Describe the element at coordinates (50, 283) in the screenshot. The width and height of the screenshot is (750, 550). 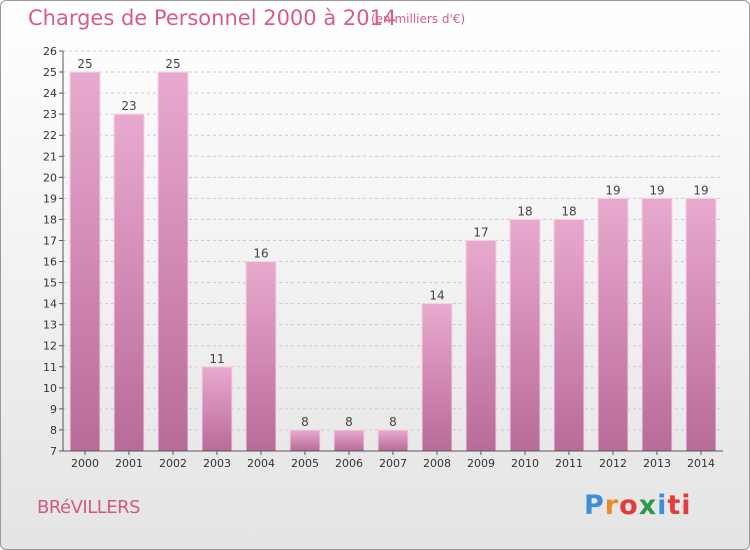
I see `y-tick-label: 15` at that location.